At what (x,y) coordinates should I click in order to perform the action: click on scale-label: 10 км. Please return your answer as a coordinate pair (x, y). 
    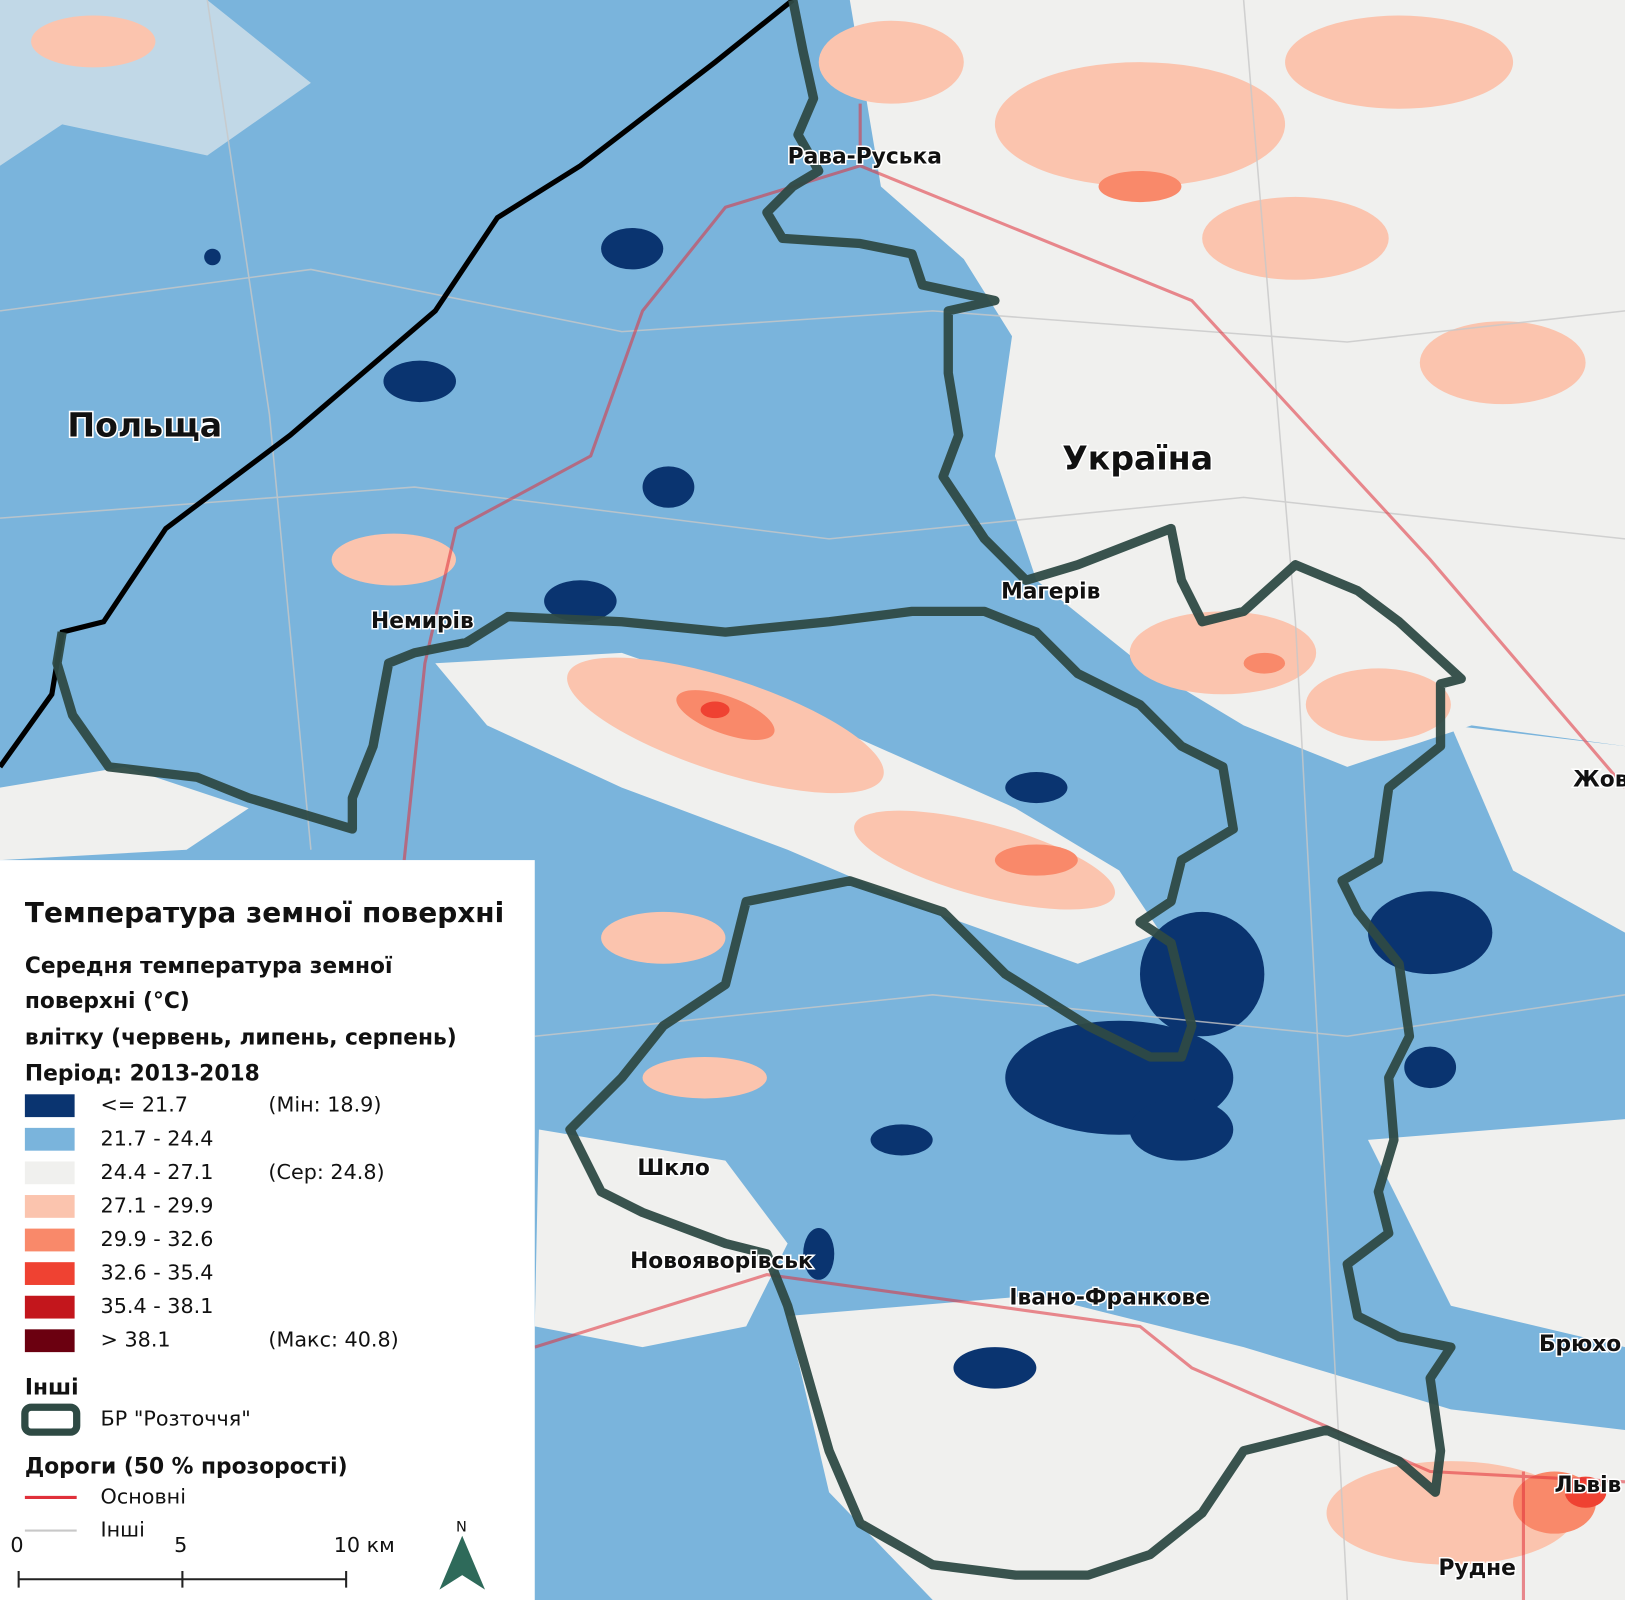
    Looking at the image, I should click on (364, 1545).